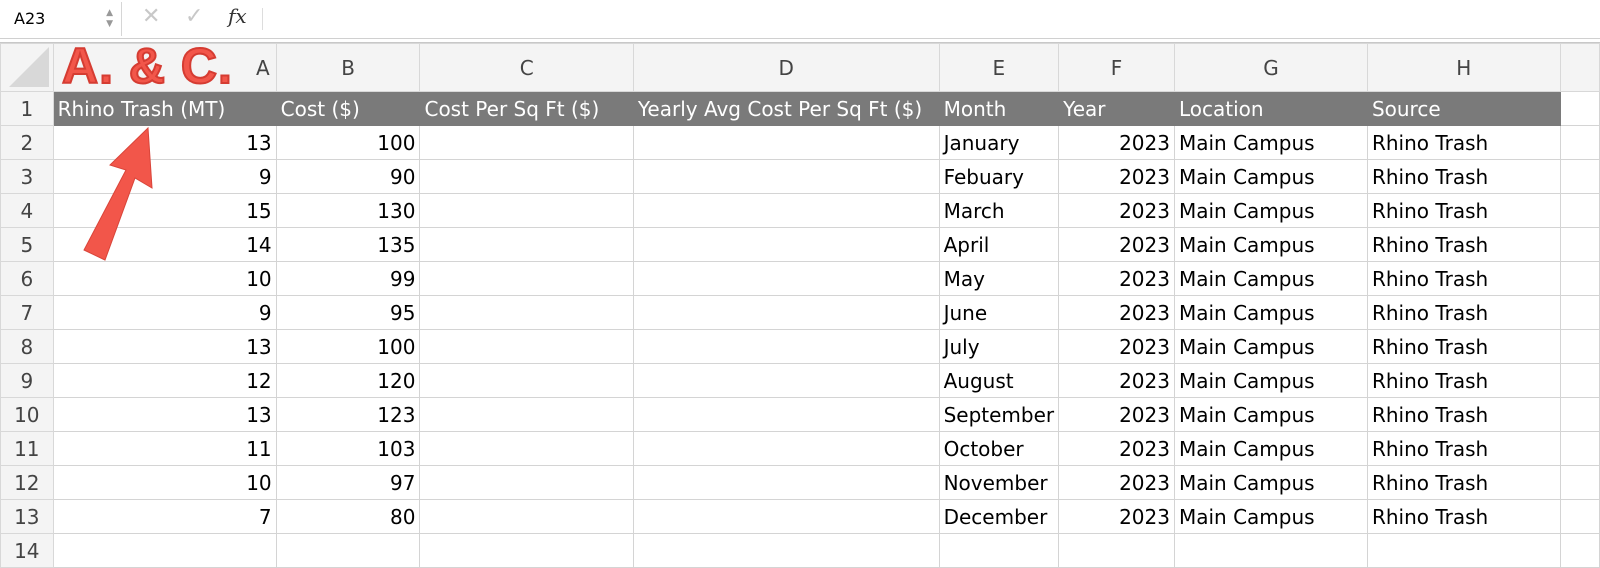 The width and height of the screenshot is (1600, 568). I want to click on row-header: 10, so click(27, 414).